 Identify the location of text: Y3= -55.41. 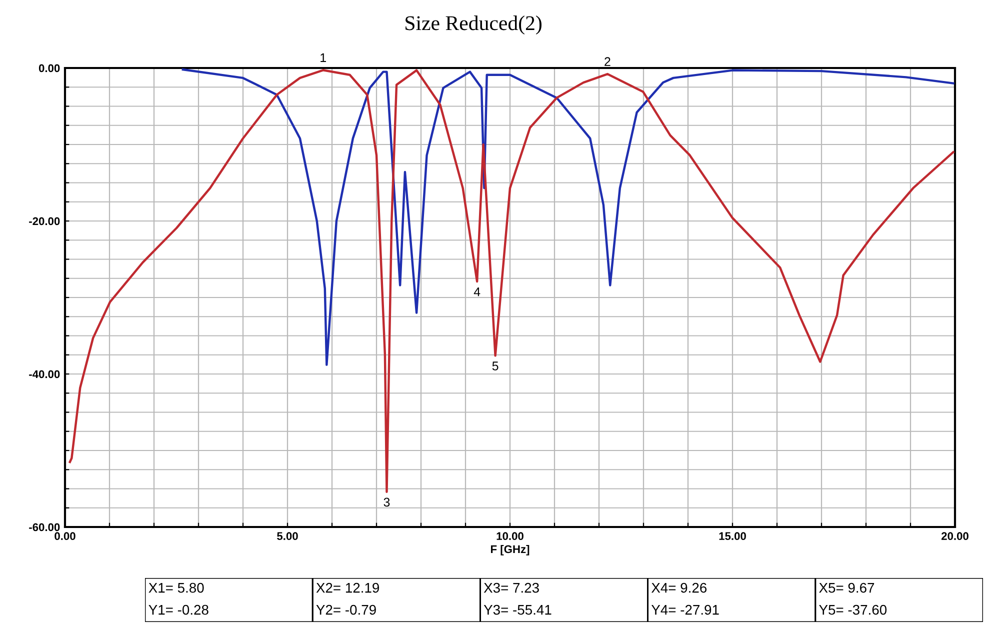
(518, 609).